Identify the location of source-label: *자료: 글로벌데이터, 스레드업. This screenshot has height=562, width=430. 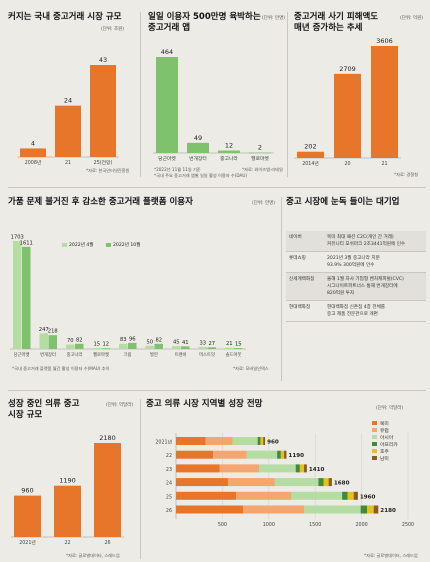
(93, 555).